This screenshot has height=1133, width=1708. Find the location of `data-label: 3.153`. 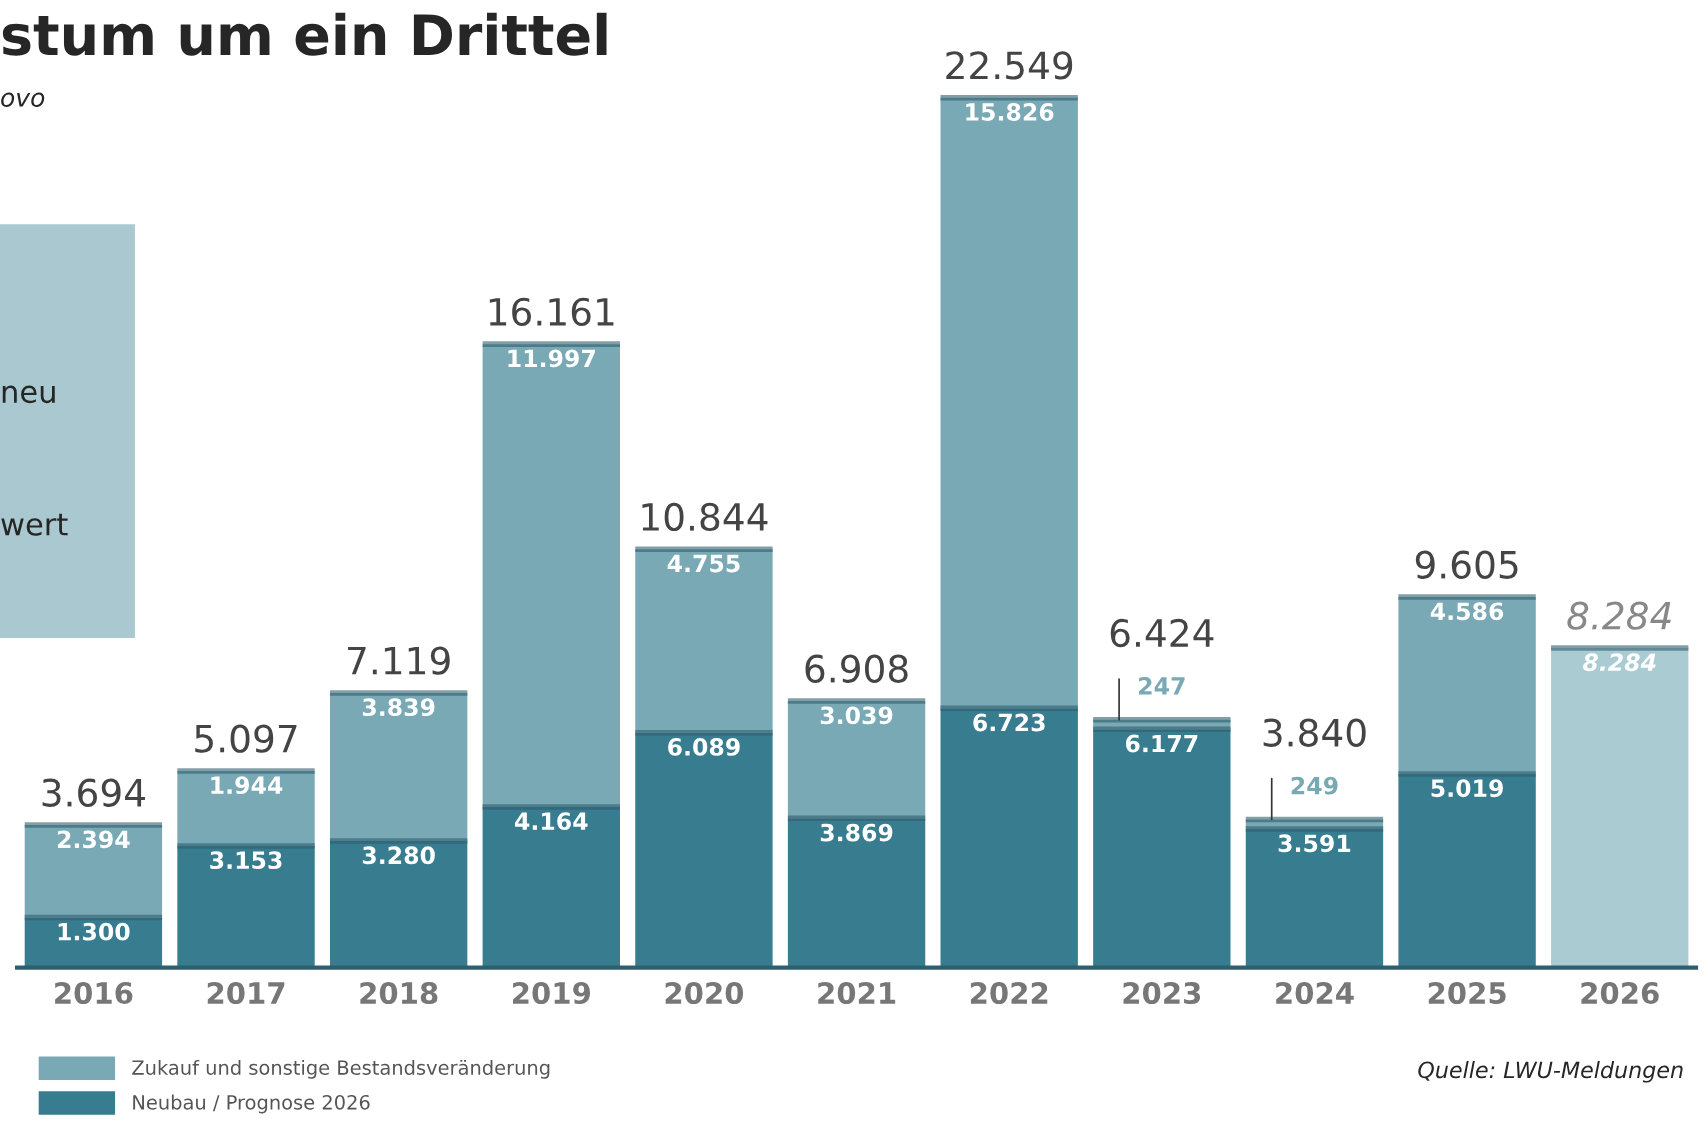

data-label: 3.153 is located at coordinates (246, 860).